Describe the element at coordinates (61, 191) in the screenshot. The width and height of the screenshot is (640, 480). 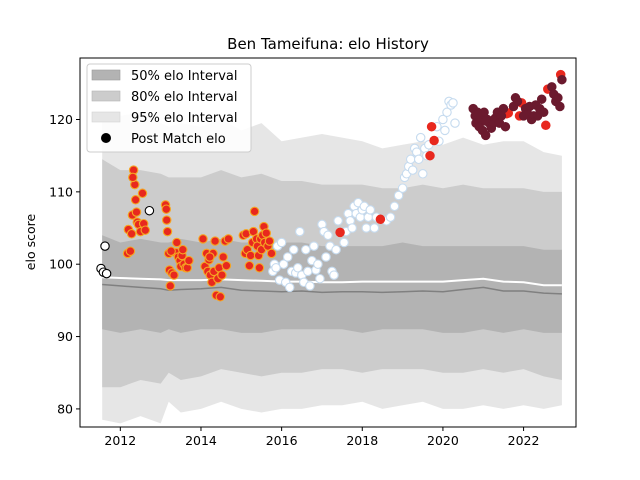
I see `y-tick-label-110: 110` at that location.